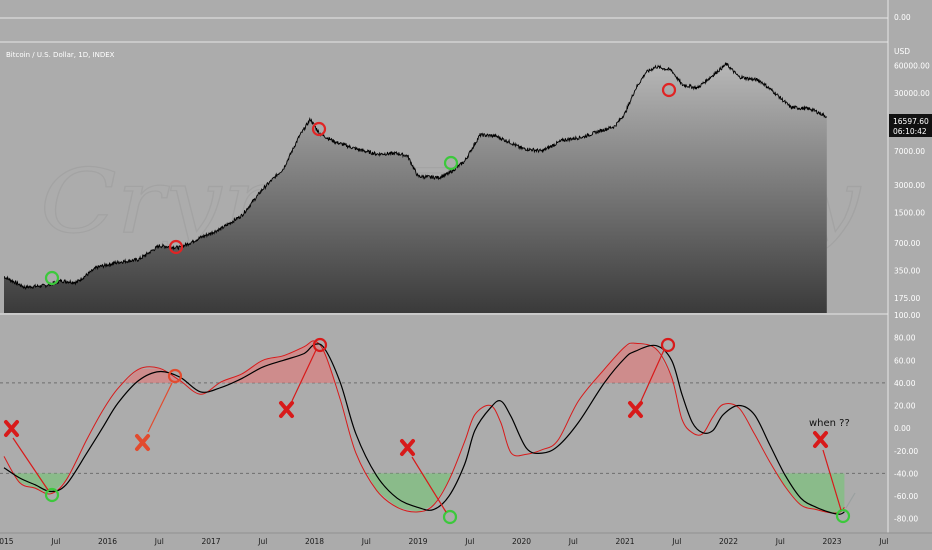 The width and height of the screenshot is (932, 550). I want to click on time-tick-label: 2016, so click(107, 541).